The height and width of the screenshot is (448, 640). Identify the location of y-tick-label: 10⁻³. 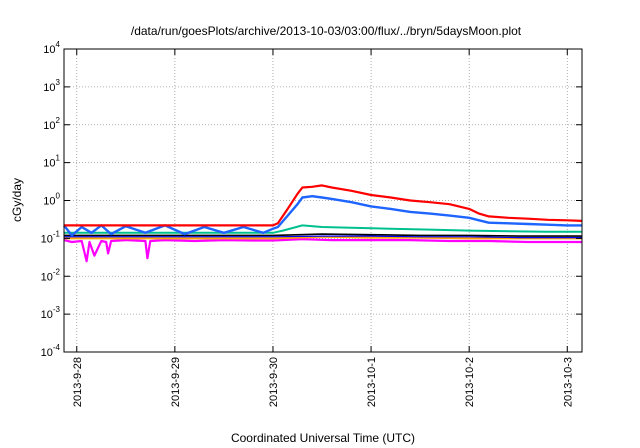
(51, 313).